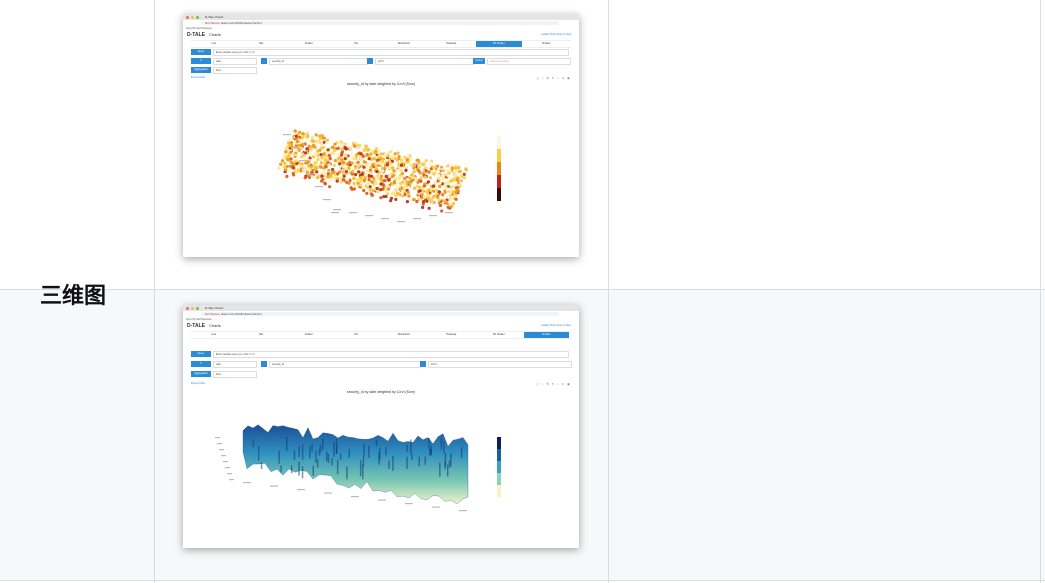  Describe the element at coordinates (553, 78) in the screenshot. I see `plot-toolbar: ◻ ⌕ ✥ ↻ ⌂ ◎ ▣` at that location.